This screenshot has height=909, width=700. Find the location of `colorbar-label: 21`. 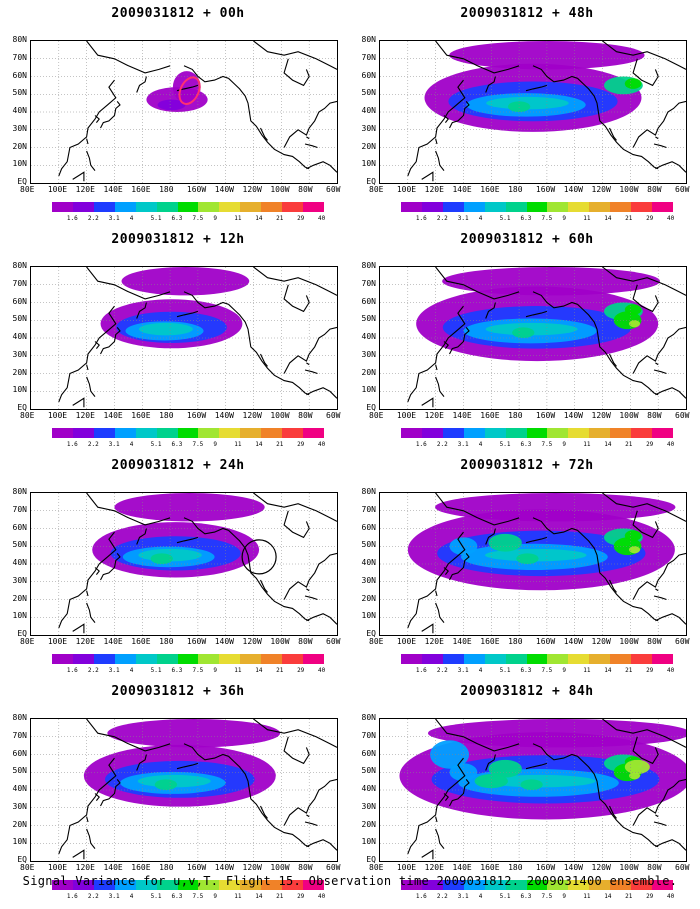

colorbar-label: 21 is located at coordinates (280, 218).